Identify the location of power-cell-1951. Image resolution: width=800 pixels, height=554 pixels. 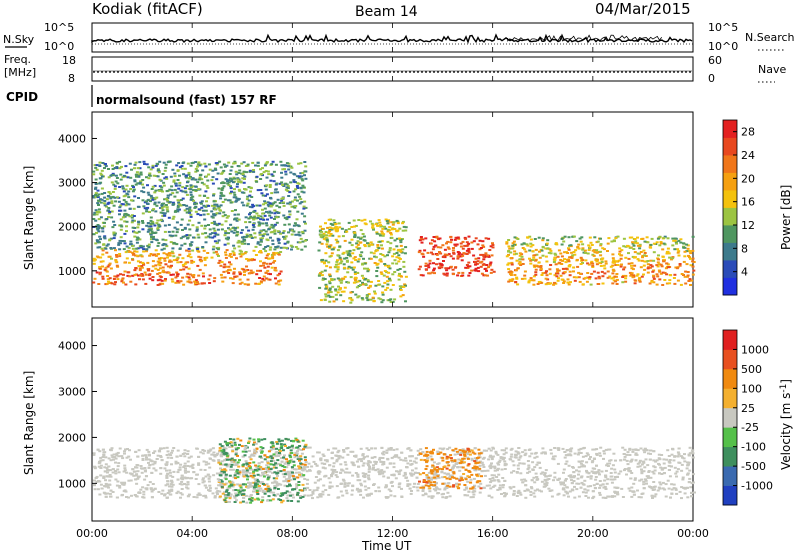
(388, 300).